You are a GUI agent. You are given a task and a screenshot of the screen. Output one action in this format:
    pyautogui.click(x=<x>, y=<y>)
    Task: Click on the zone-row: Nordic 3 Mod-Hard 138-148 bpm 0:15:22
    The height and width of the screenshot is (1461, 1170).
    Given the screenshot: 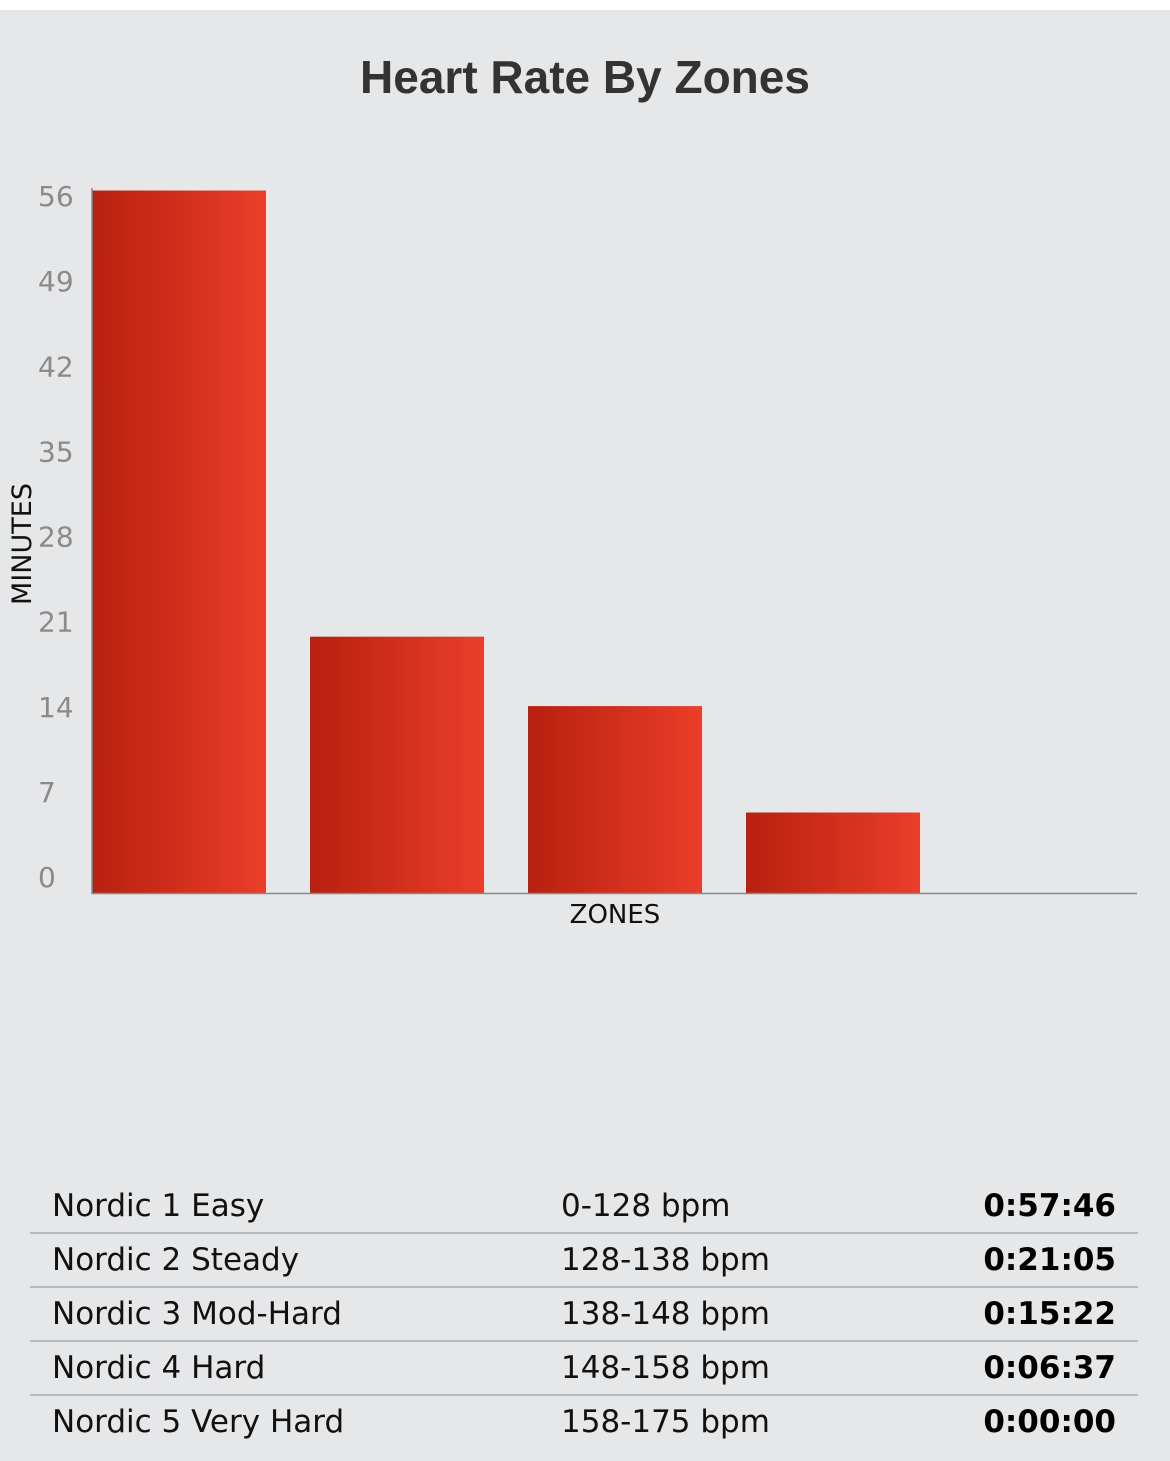 What is the action you would take?
    pyautogui.click(x=584, y=1315)
    